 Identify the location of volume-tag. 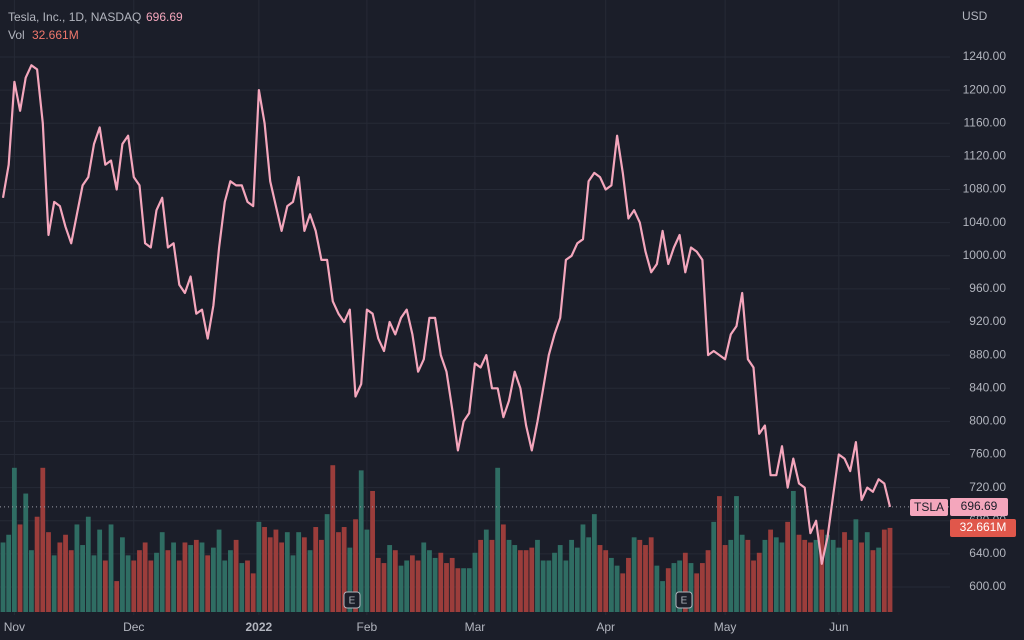
(983, 528).